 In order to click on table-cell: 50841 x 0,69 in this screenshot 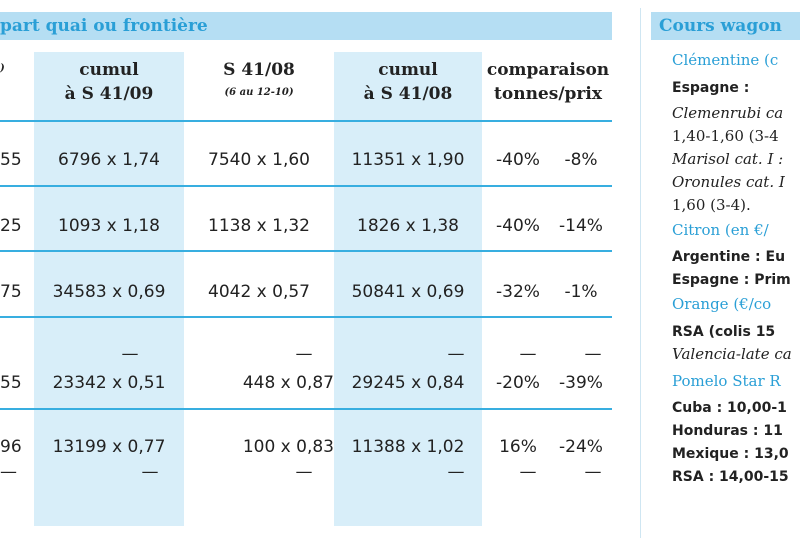, I will do `click(408, 292)`.